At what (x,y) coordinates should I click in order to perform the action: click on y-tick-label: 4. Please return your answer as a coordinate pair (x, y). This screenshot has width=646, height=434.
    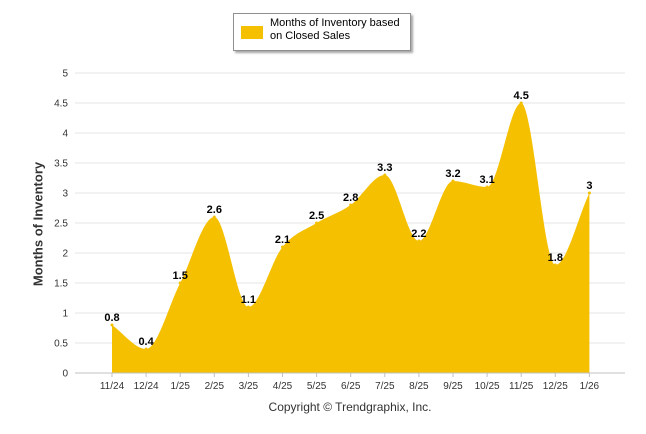
    Looking at the image, I should click on (65, 134).